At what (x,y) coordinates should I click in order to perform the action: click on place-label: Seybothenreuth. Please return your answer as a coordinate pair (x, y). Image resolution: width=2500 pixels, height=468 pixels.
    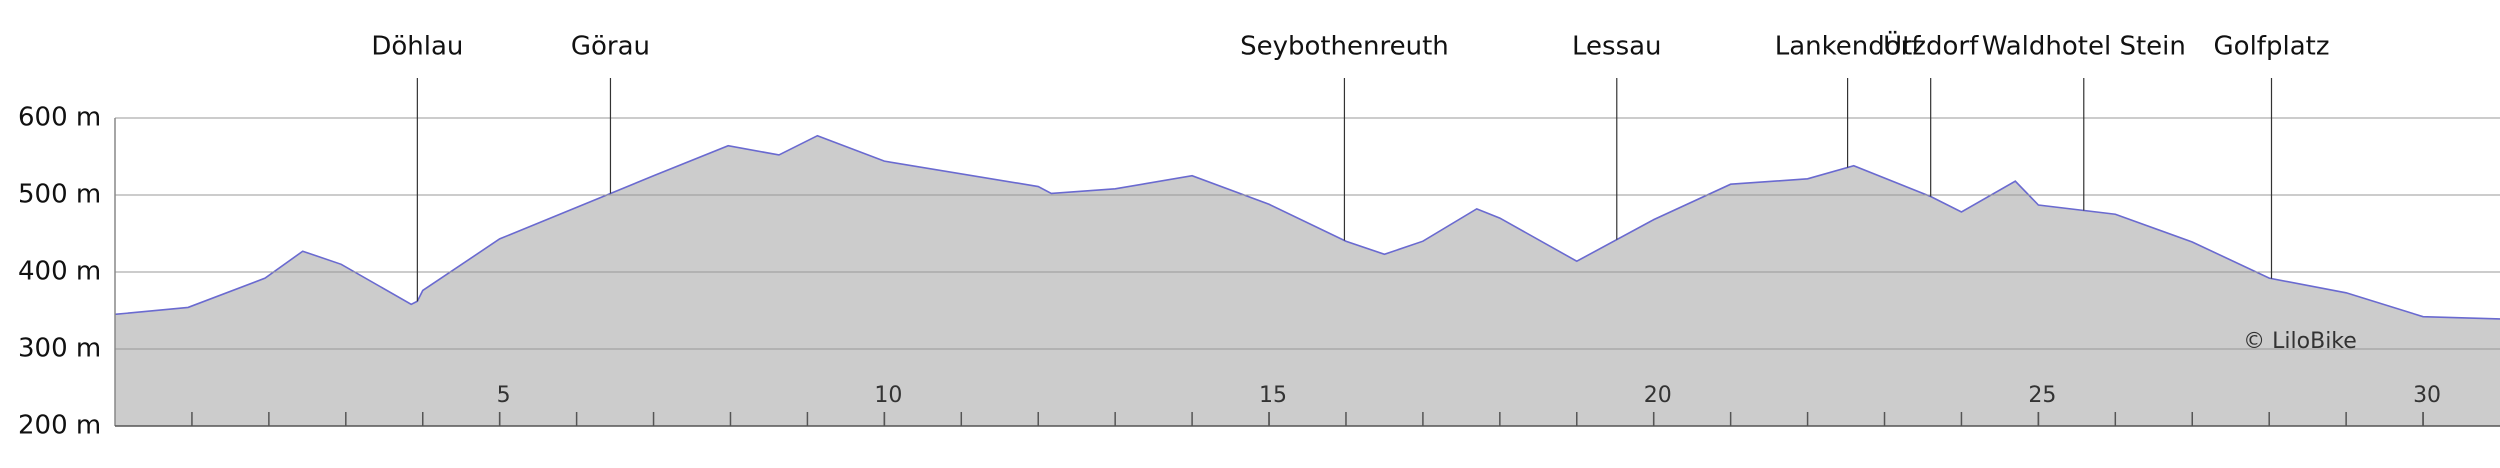
    Looking at the image, I should click on (1344, 47).